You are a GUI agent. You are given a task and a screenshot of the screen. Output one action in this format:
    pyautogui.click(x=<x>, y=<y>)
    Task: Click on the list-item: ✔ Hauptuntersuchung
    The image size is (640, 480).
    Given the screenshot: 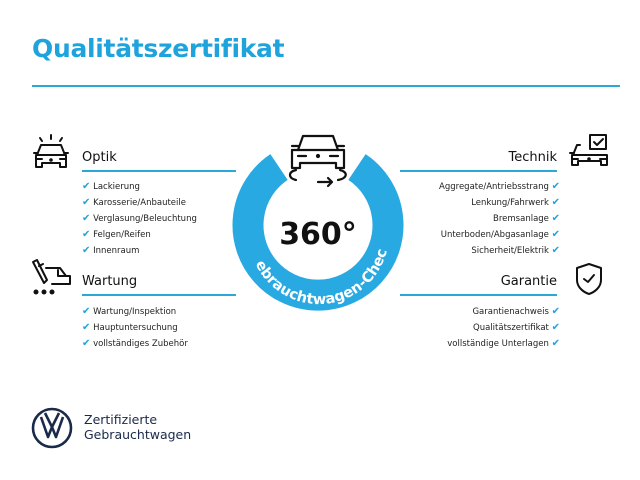 What is the action you would take?
    pyautogui.click(x=130, y=327)
    